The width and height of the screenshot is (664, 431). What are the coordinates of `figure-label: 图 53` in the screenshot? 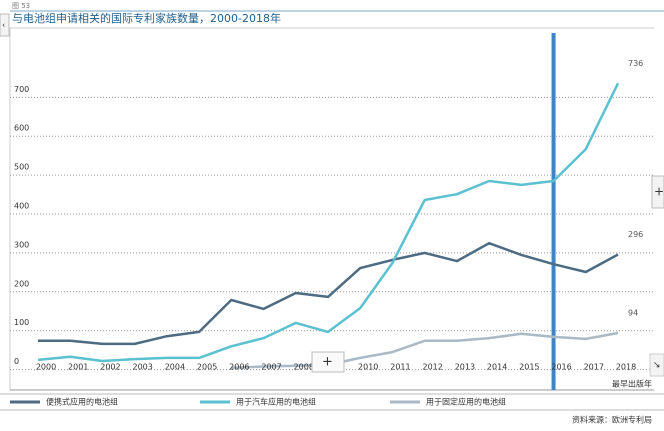 It's located at (21, 6).